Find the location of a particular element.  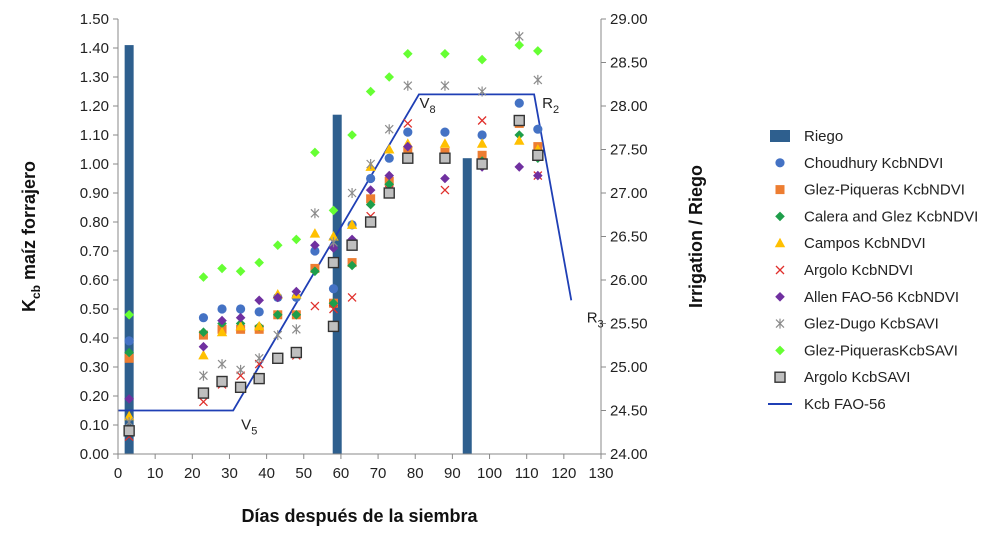

y2-tick-label: 29.00 is located at coordinates (629, 19).